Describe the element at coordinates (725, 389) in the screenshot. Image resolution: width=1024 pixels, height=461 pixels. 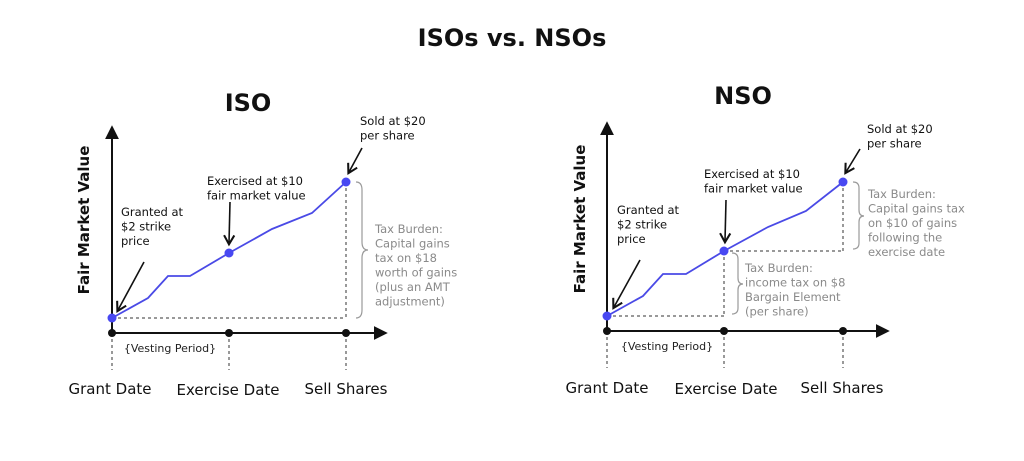
I see `nso-tick-exercise-date: Exercise Date` at that location.